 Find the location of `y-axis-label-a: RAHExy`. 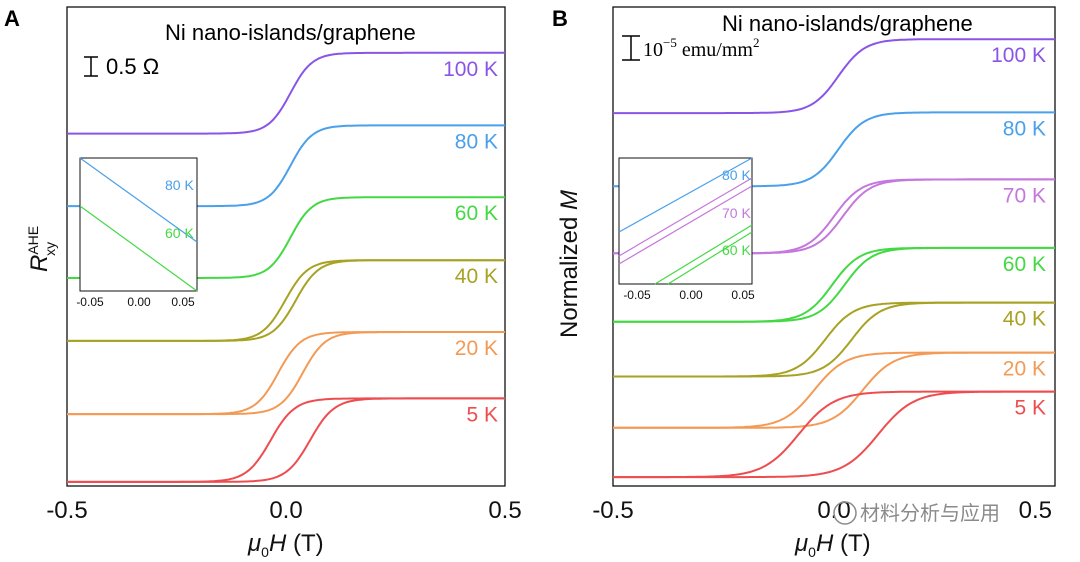

y-axis-label-a: RAHExy is located at coordinates (41, 249).